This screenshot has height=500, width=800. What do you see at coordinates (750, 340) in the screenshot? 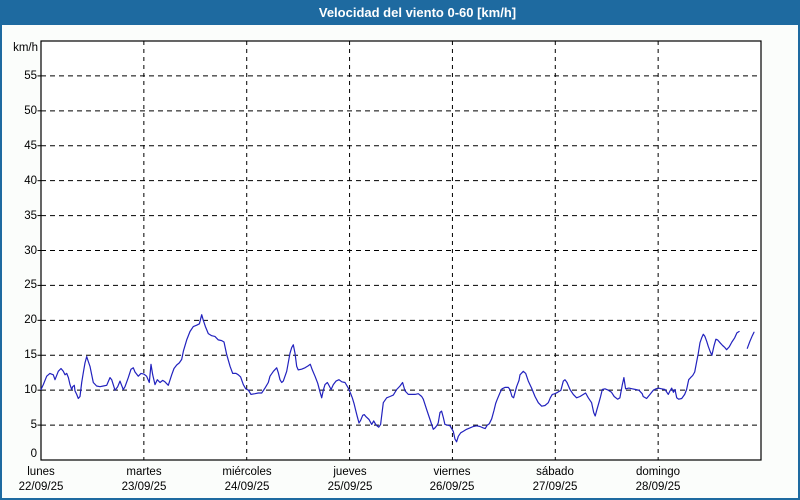
I see `wind-speed-series-line` at bounding box center [750, 340].